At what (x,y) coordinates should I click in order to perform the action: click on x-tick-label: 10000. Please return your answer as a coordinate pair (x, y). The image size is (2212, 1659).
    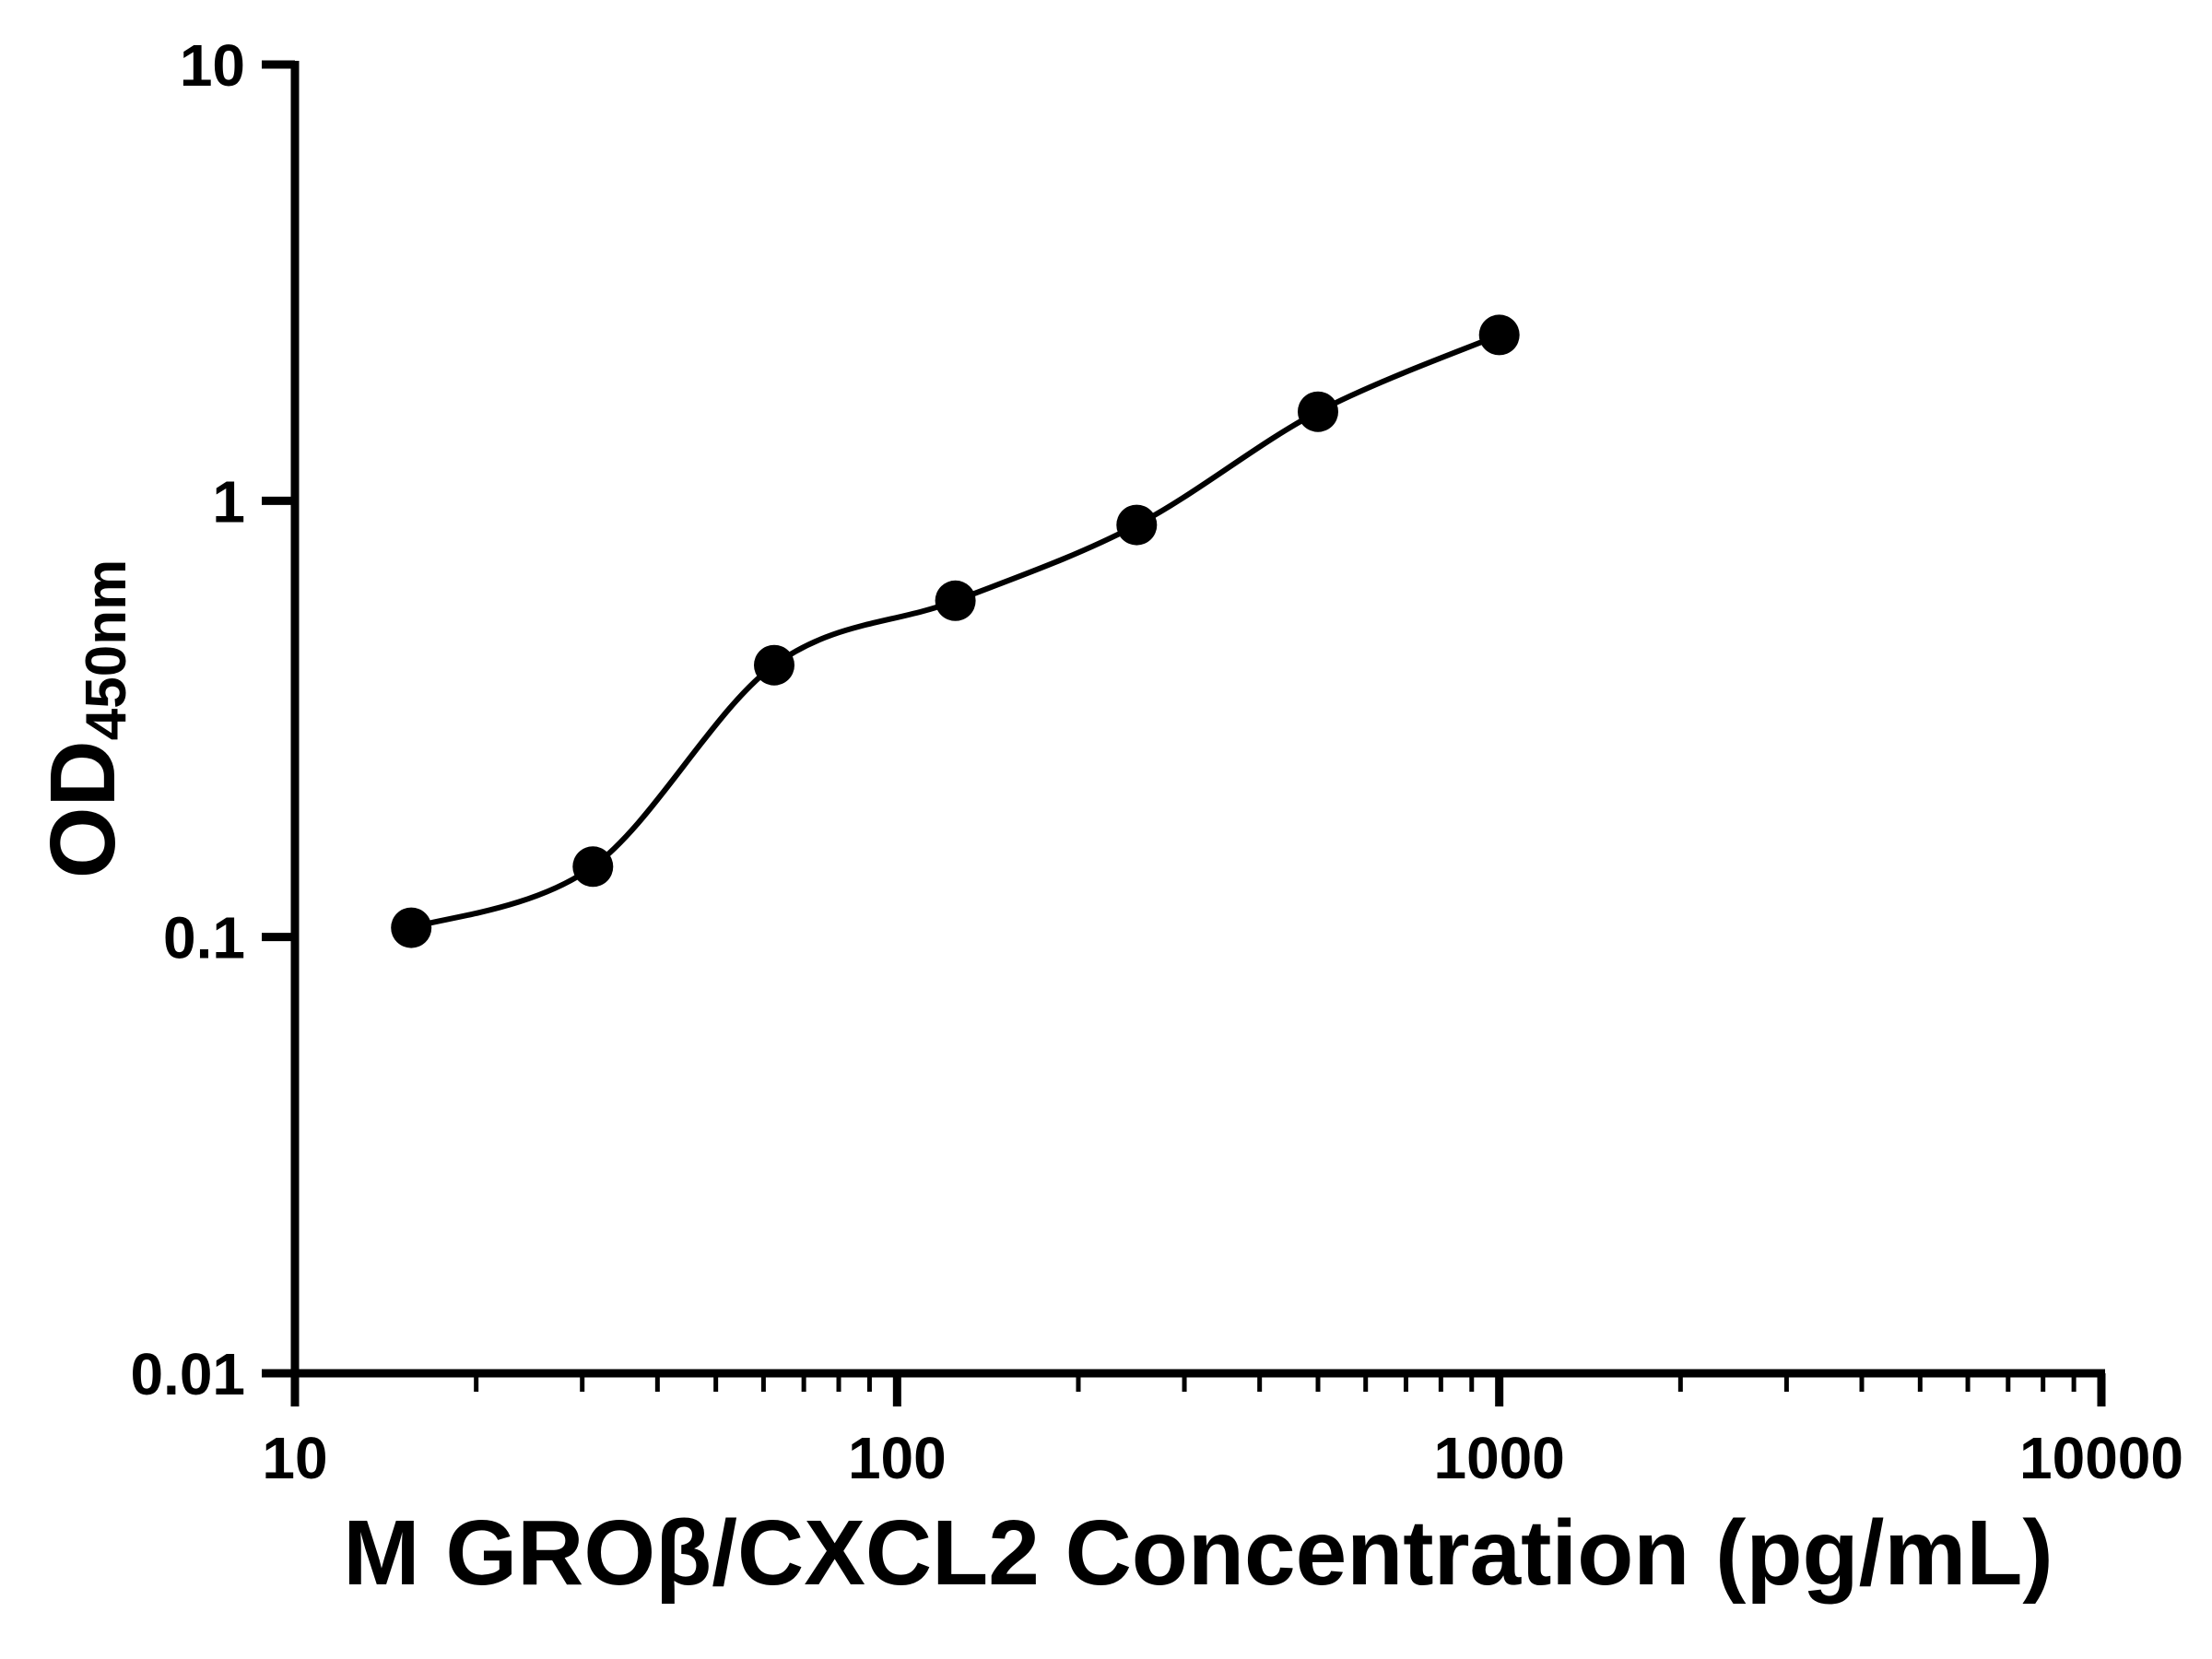
    Looking at the image, I should click on (2101, 1458).